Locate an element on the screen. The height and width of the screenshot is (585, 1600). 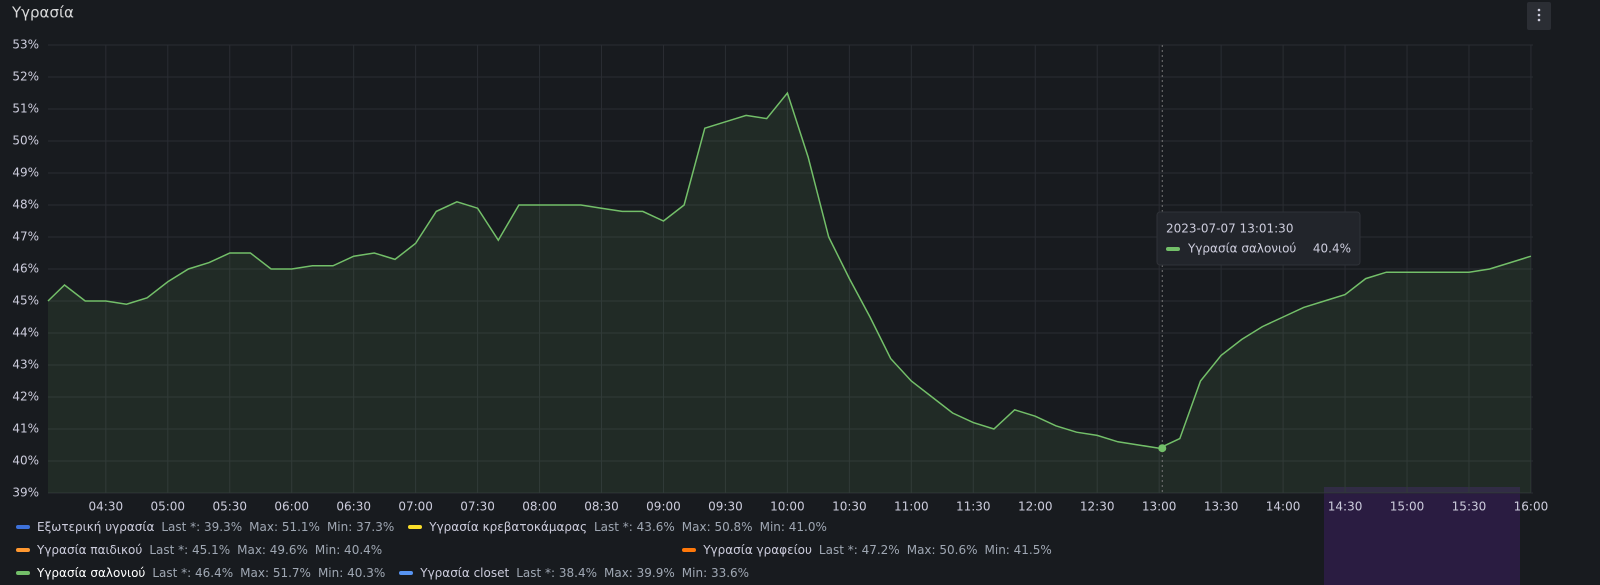
legend-stat: Last *: 47.2% is located at coordinates (859, 549).